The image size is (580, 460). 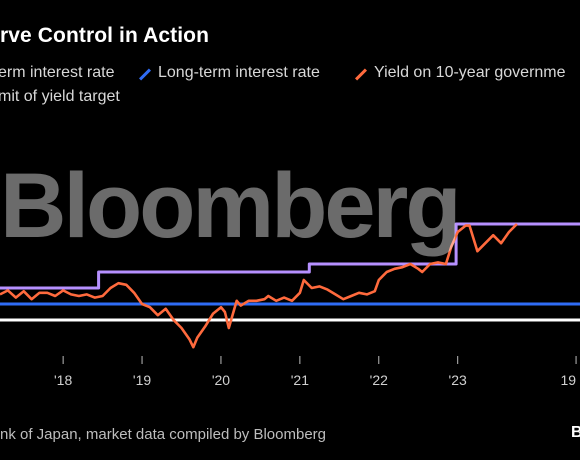 What do you see at coordinates (575, 432) in the screenshot?
I see `bloomberg-corner-logo: B` at bounding box center [575, 432].